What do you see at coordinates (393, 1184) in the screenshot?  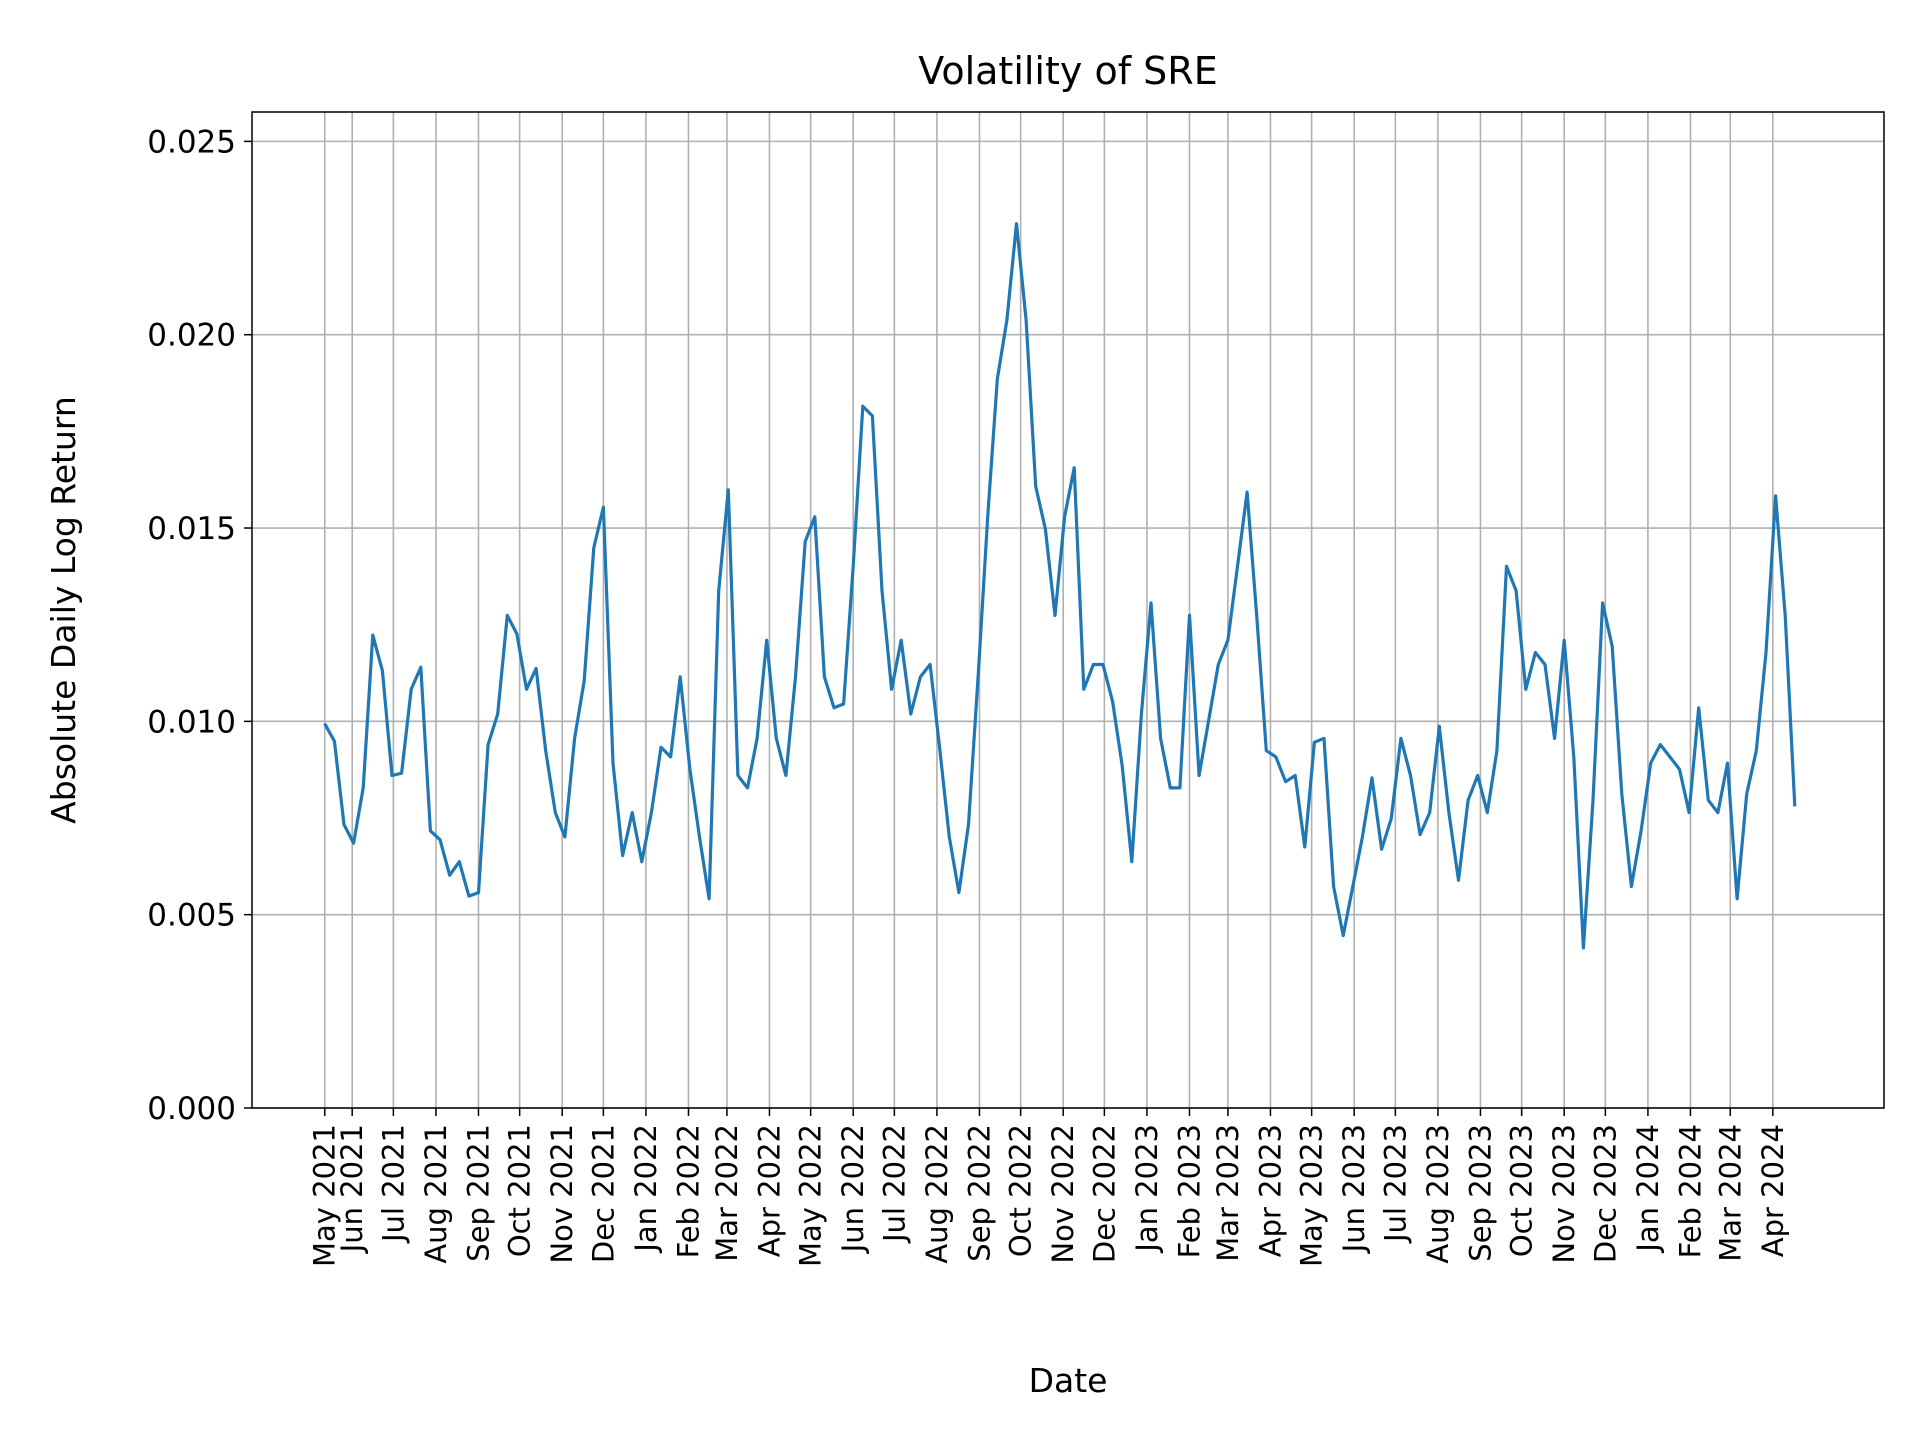 I see `x-tick-label: Jul 2021` at bounding box center [393, 1184].